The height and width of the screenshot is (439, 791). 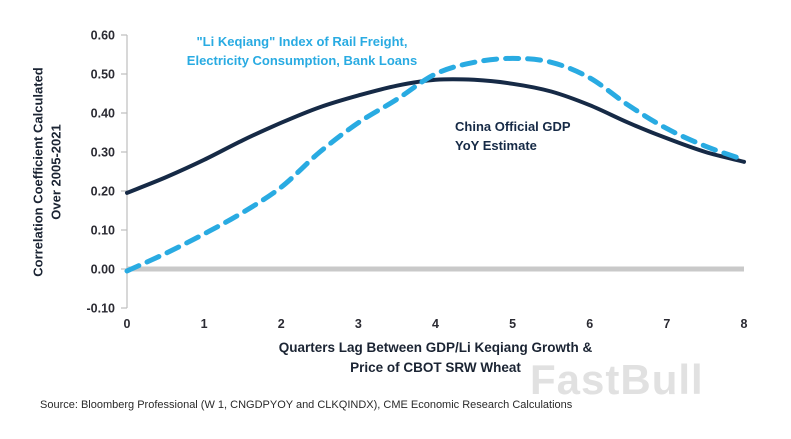 I want to click on series-label-gdp: China Official GDP YoY Estimate, so click(x=513, y=137).